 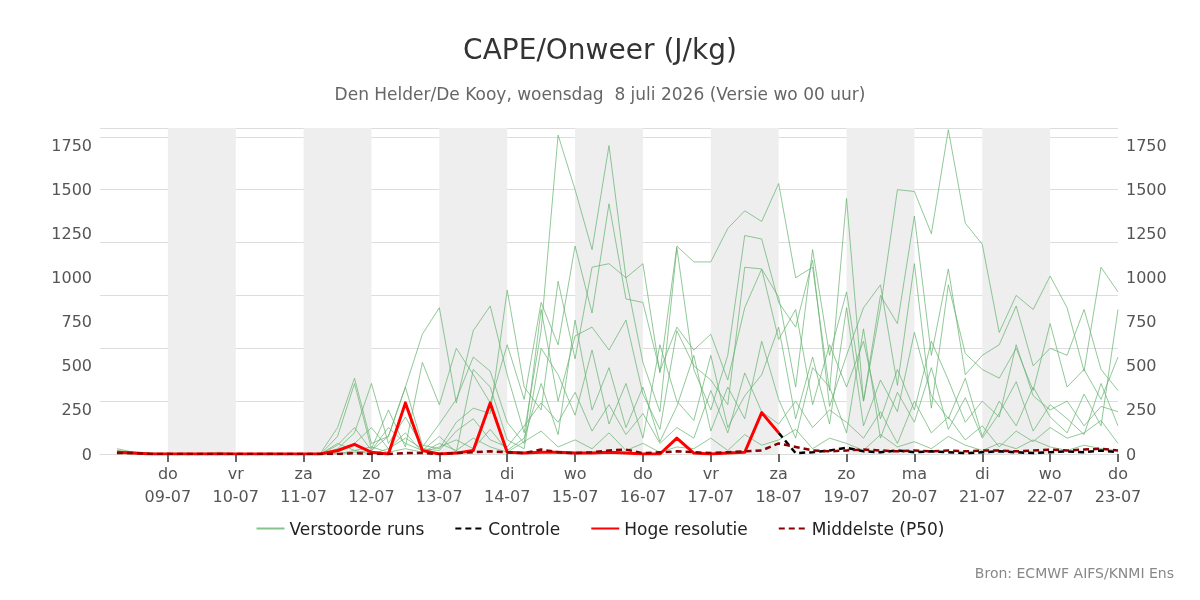 What do you see at coordinates (1141, 410) in the screenshot?
I see `y2-tick-label: 250` at bounding box center [1141, 410].